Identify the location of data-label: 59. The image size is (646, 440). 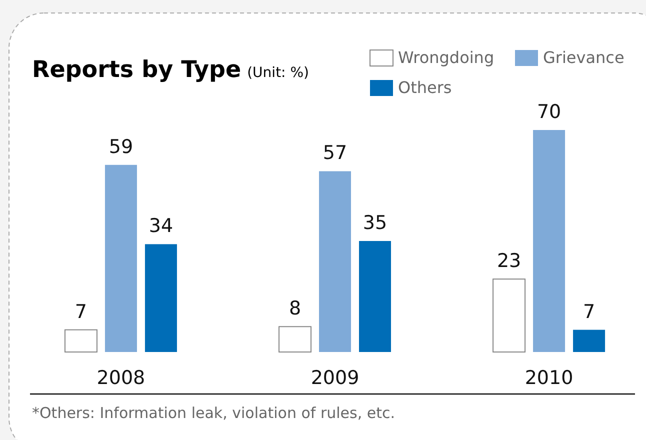
(121, 147).